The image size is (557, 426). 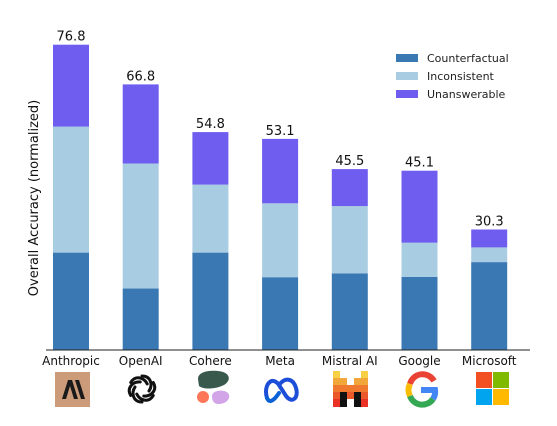 What do you see at coordinates (350, 389) in the screenshot?
I see `mistral-logo` at bounding box center [350, 389].